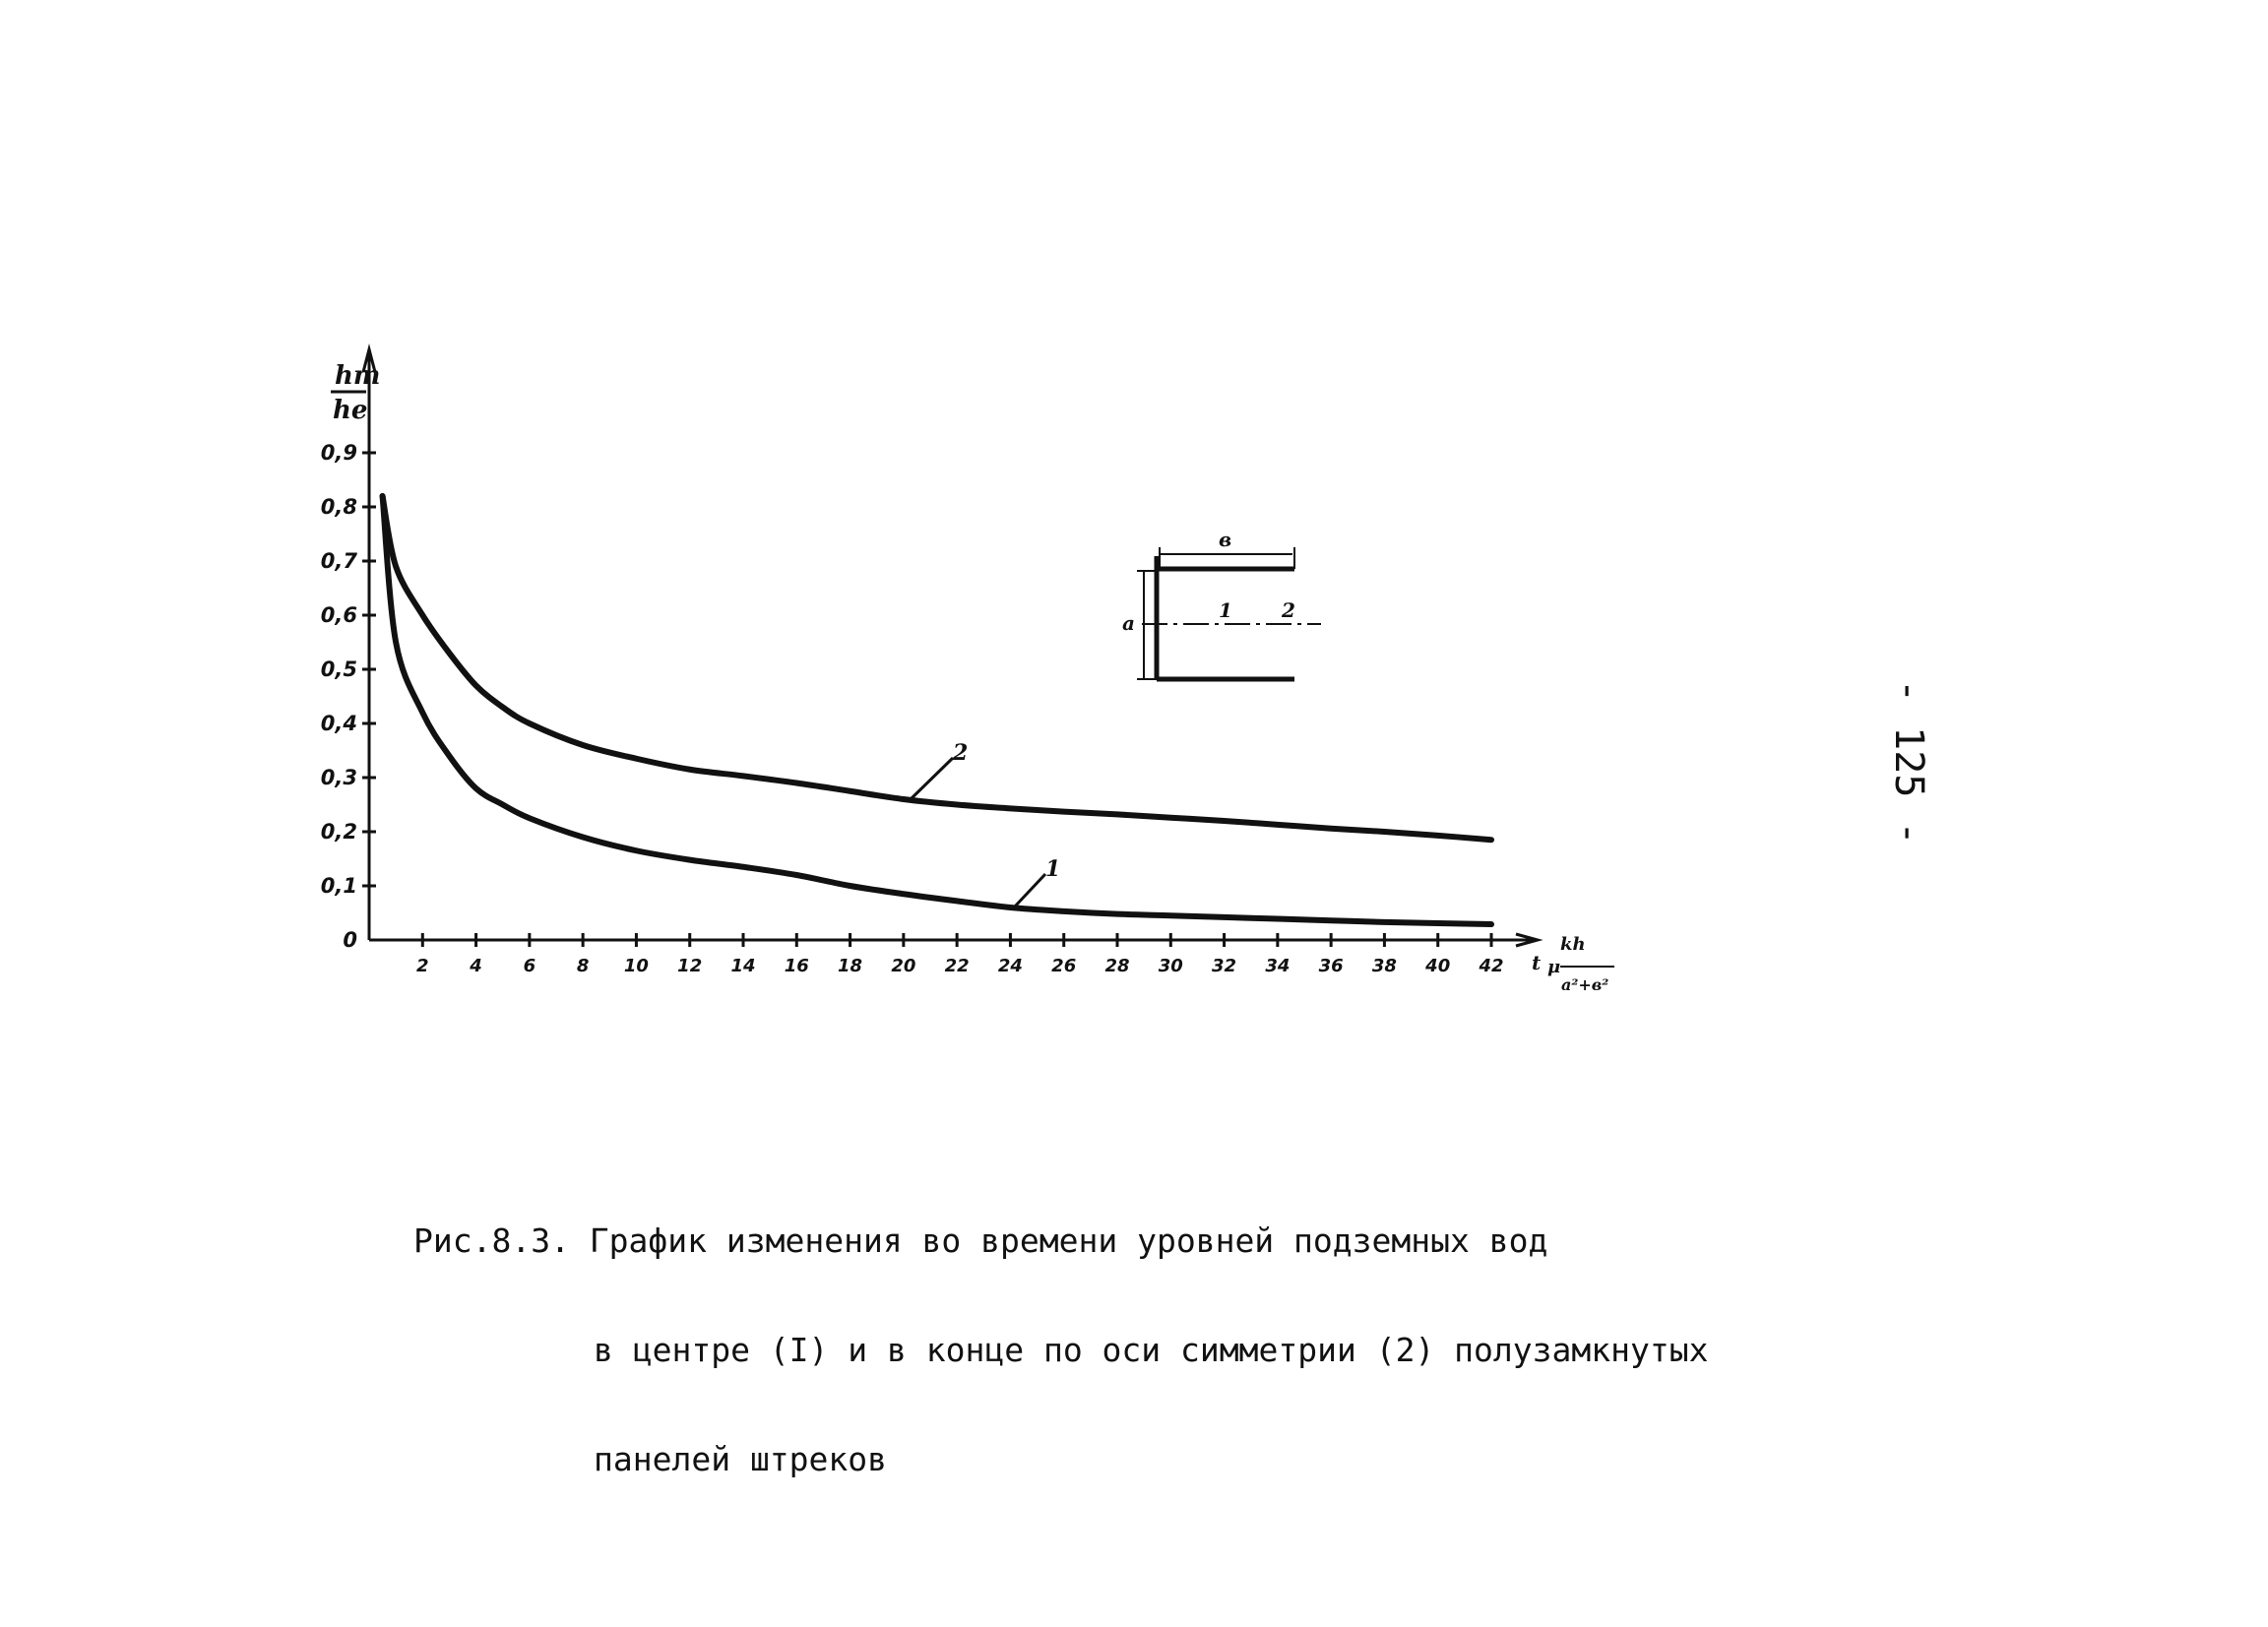 The image size is (2268, 1627). Describe the element at coordinates (1288, 610) in the screenshot. I see `inset-point-2-label: 2` at that location.